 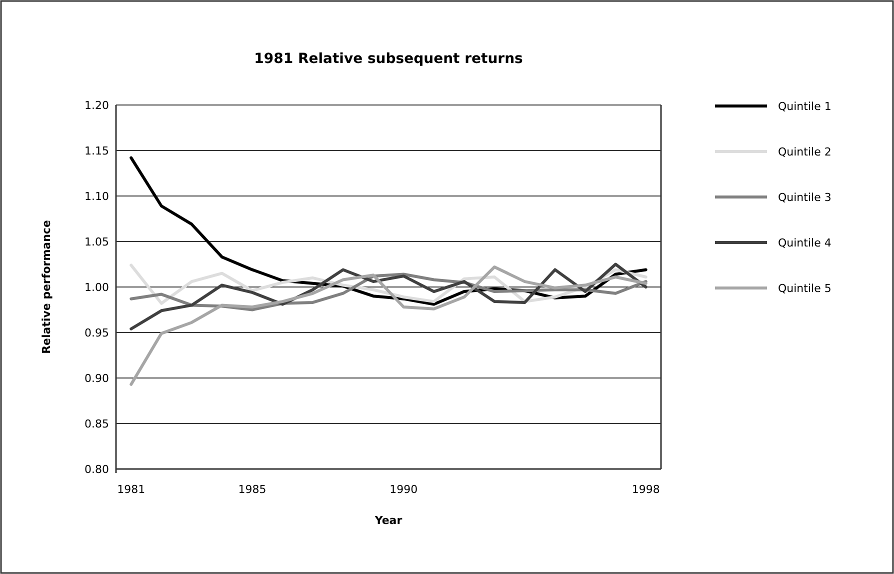 What do you see at coordinates (131, 489) in the screenshot?
I see `x-tick-label: 1981` at bounding box center [131, 489].